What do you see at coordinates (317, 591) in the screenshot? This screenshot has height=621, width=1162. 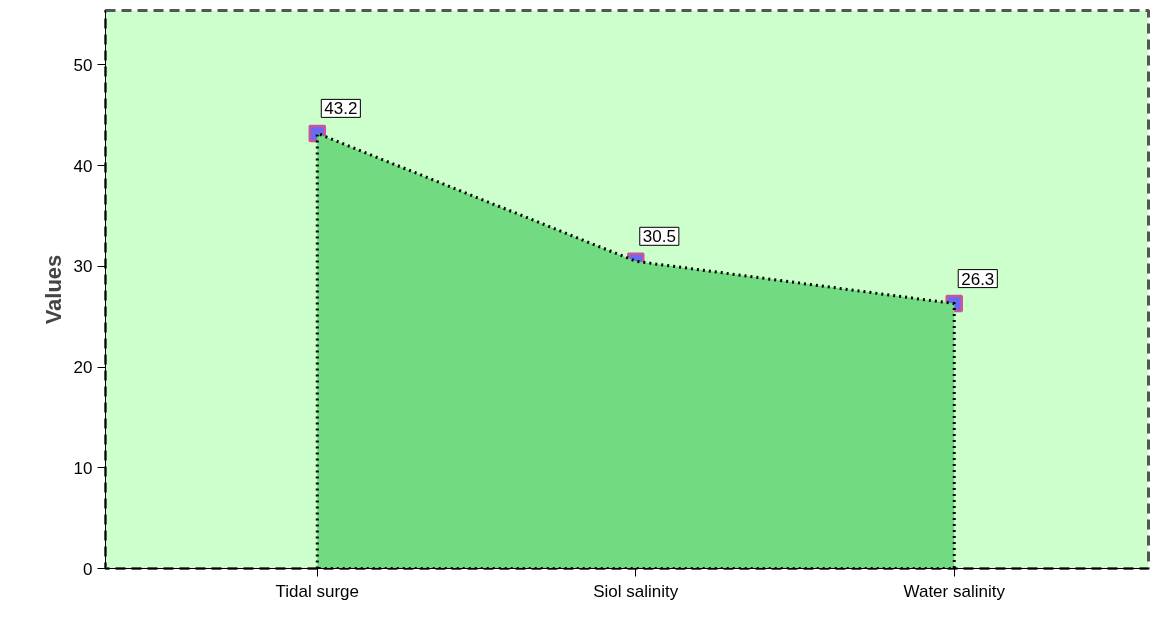 I see `x-tick-label: Tidal surge` at bounding box center [317, 591].